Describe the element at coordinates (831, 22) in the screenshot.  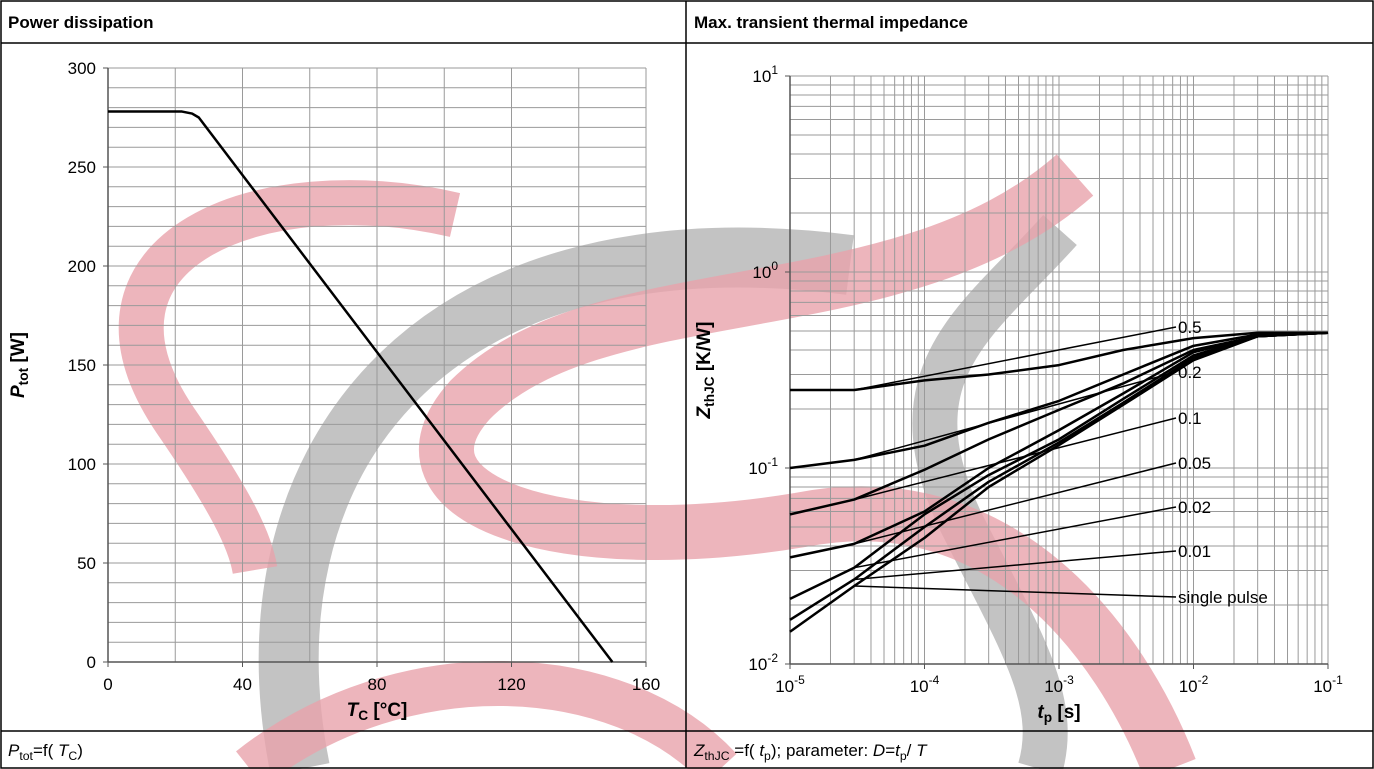
I see `chart-title: Max. transient thermal impedance` at that location.